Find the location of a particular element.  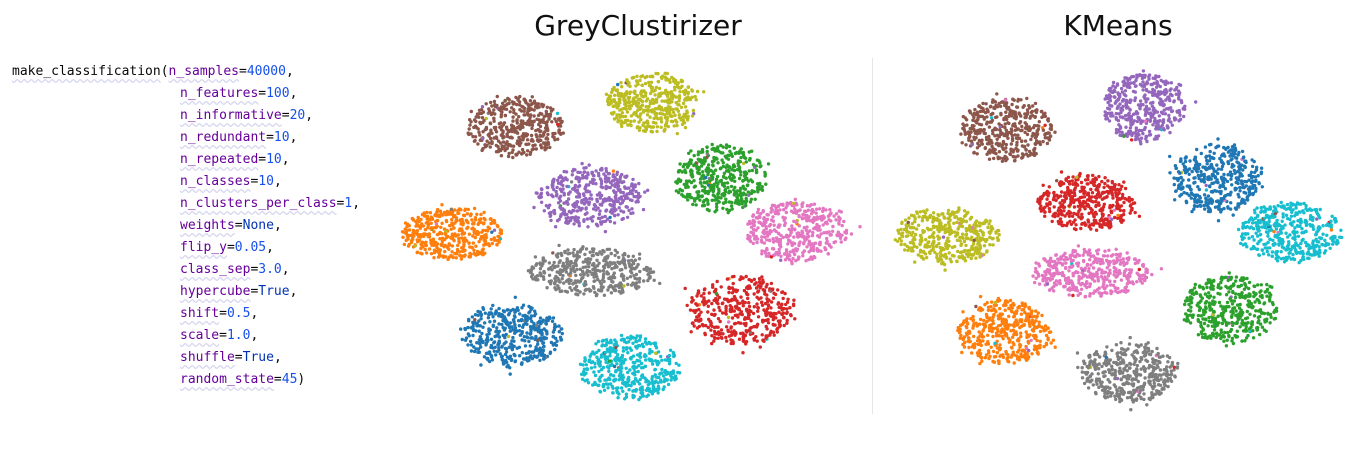

code-line: scale=1.0, is located at coordinates (202, 336).